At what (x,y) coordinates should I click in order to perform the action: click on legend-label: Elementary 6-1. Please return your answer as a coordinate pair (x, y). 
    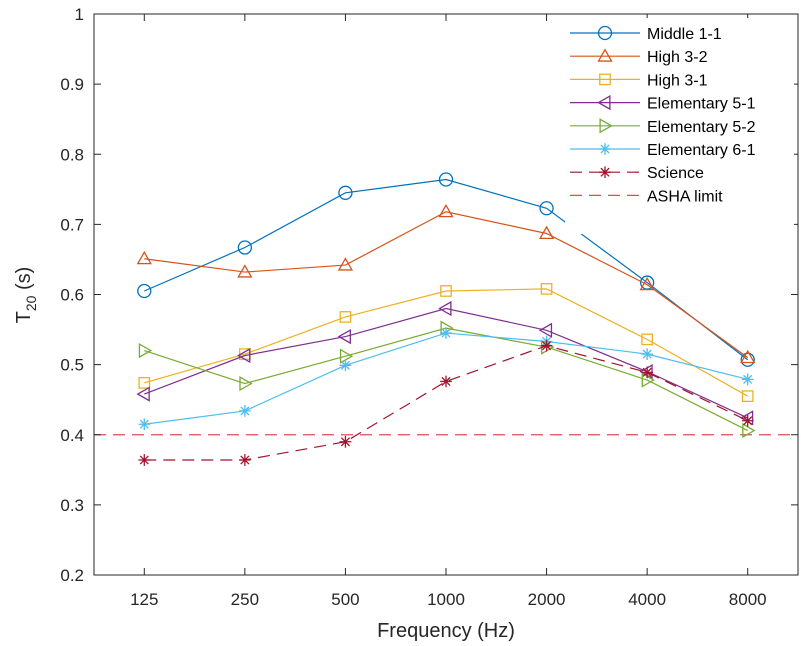
    Looking at the image, I should click on (701, 150).